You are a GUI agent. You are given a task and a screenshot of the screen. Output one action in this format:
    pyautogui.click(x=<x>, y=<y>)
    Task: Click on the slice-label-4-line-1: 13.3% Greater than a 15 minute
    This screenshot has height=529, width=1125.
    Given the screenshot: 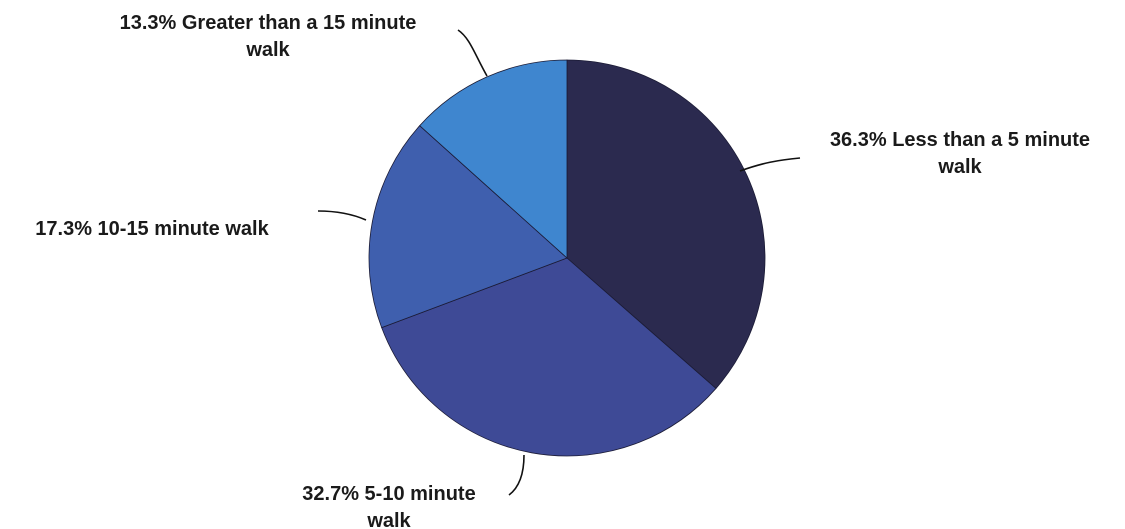 What is the action you would take?
    pyautogui.click(x=268, y=23)
    